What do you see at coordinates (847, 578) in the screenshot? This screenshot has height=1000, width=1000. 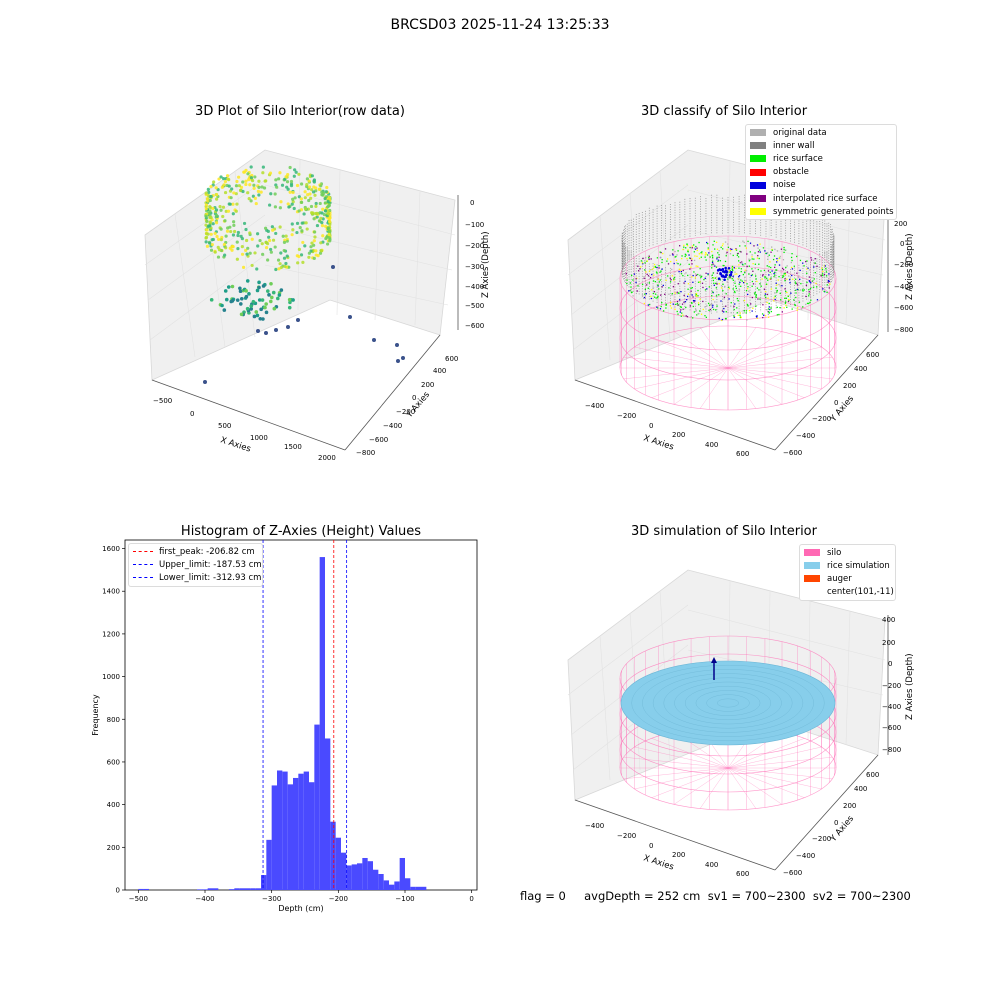 I see `legend-item: auger` at bounding box center [847, 578].